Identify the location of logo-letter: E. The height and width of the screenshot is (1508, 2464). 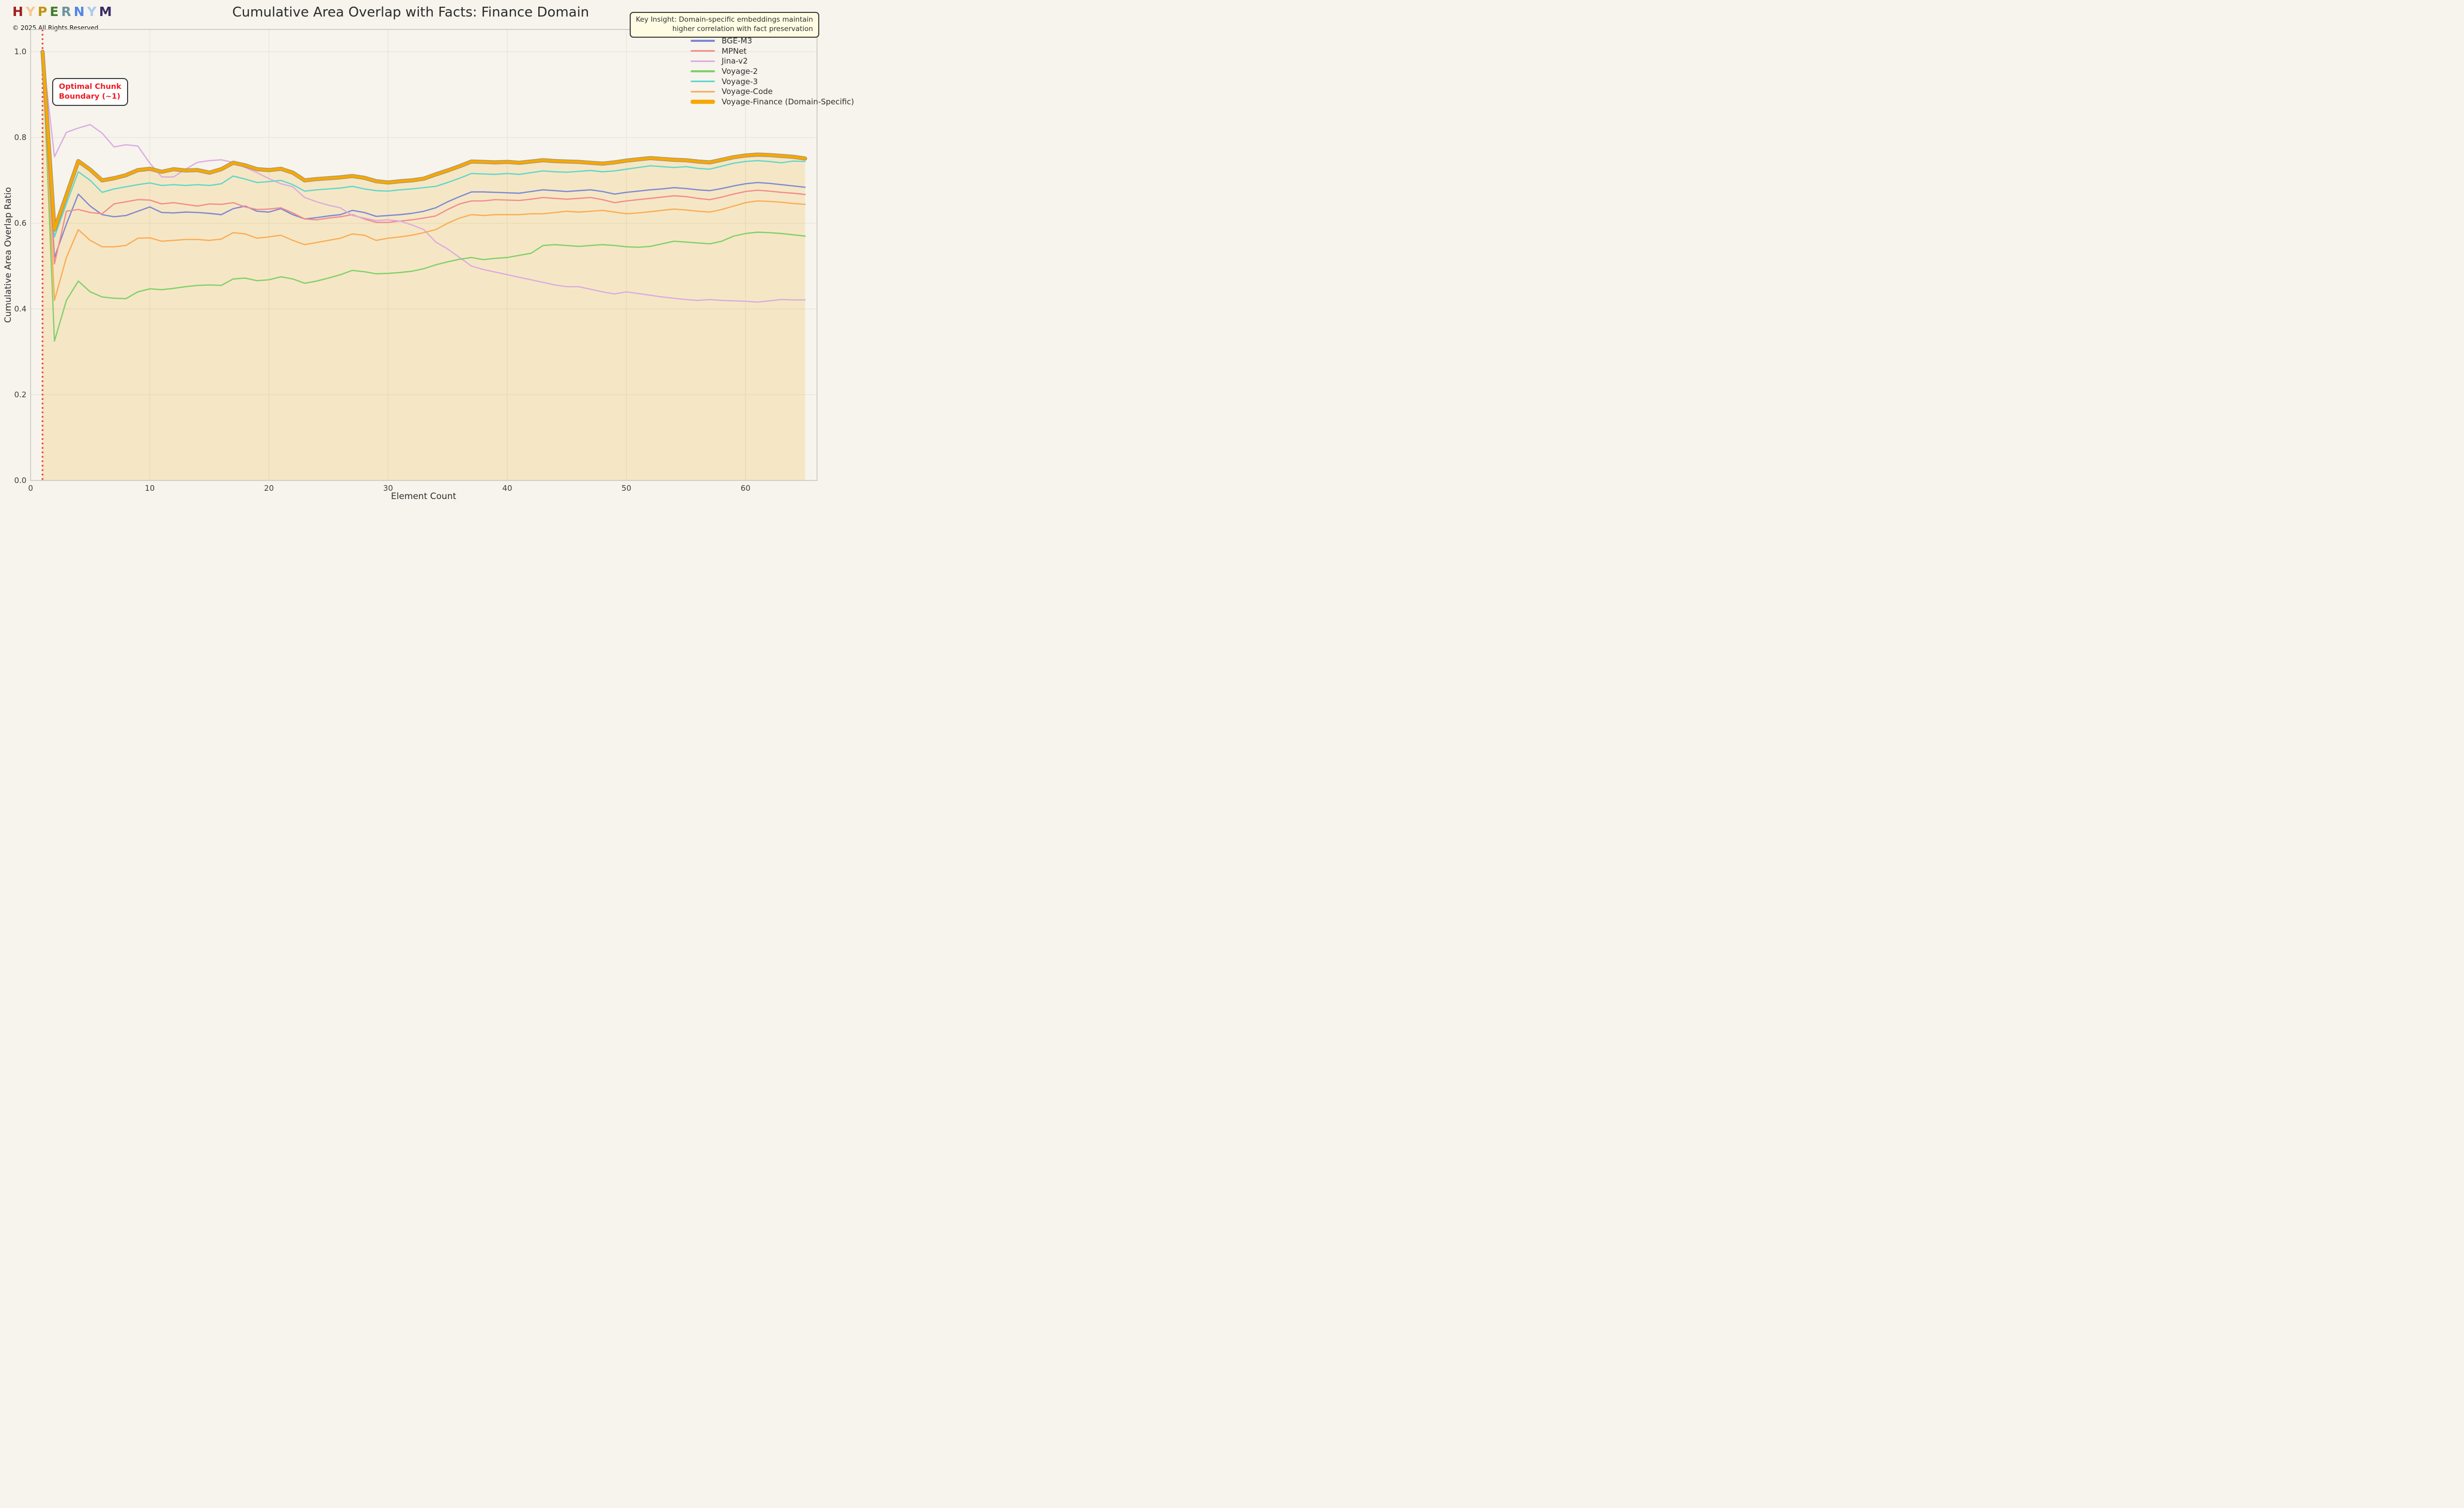
(55, 11).